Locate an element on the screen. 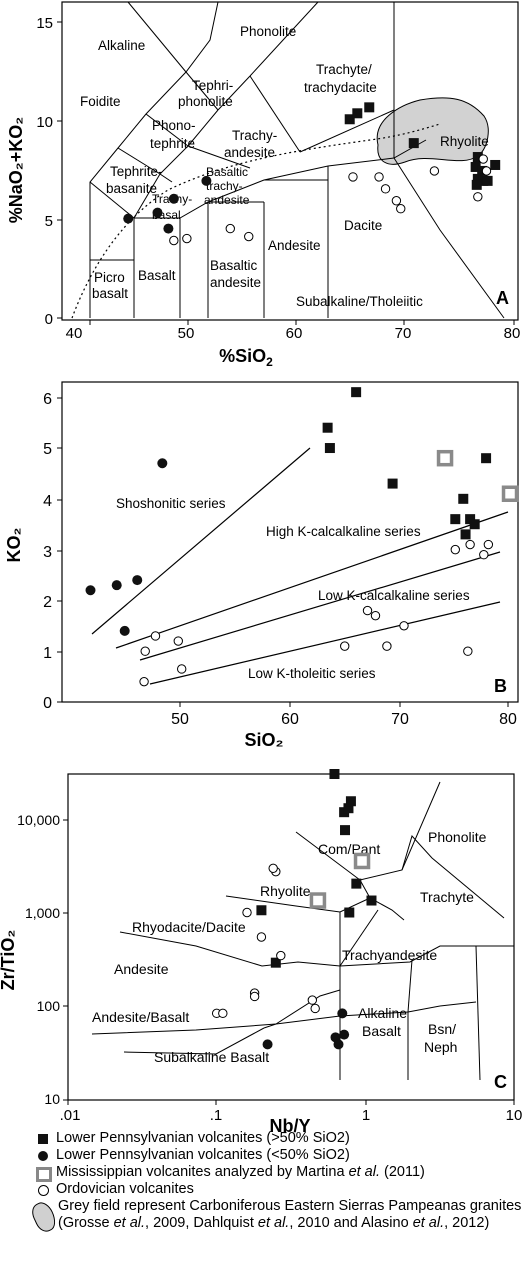  kso-xtick-60: 60 is located at coordinates (290, 719).